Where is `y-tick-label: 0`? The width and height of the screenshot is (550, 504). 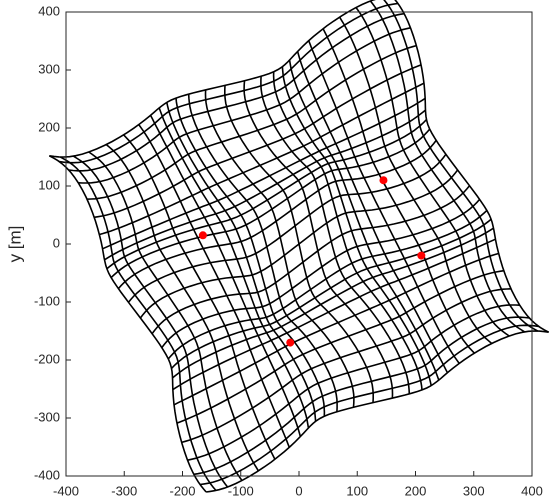 y-tick-label: 0 is located at coordinates (56, 242).